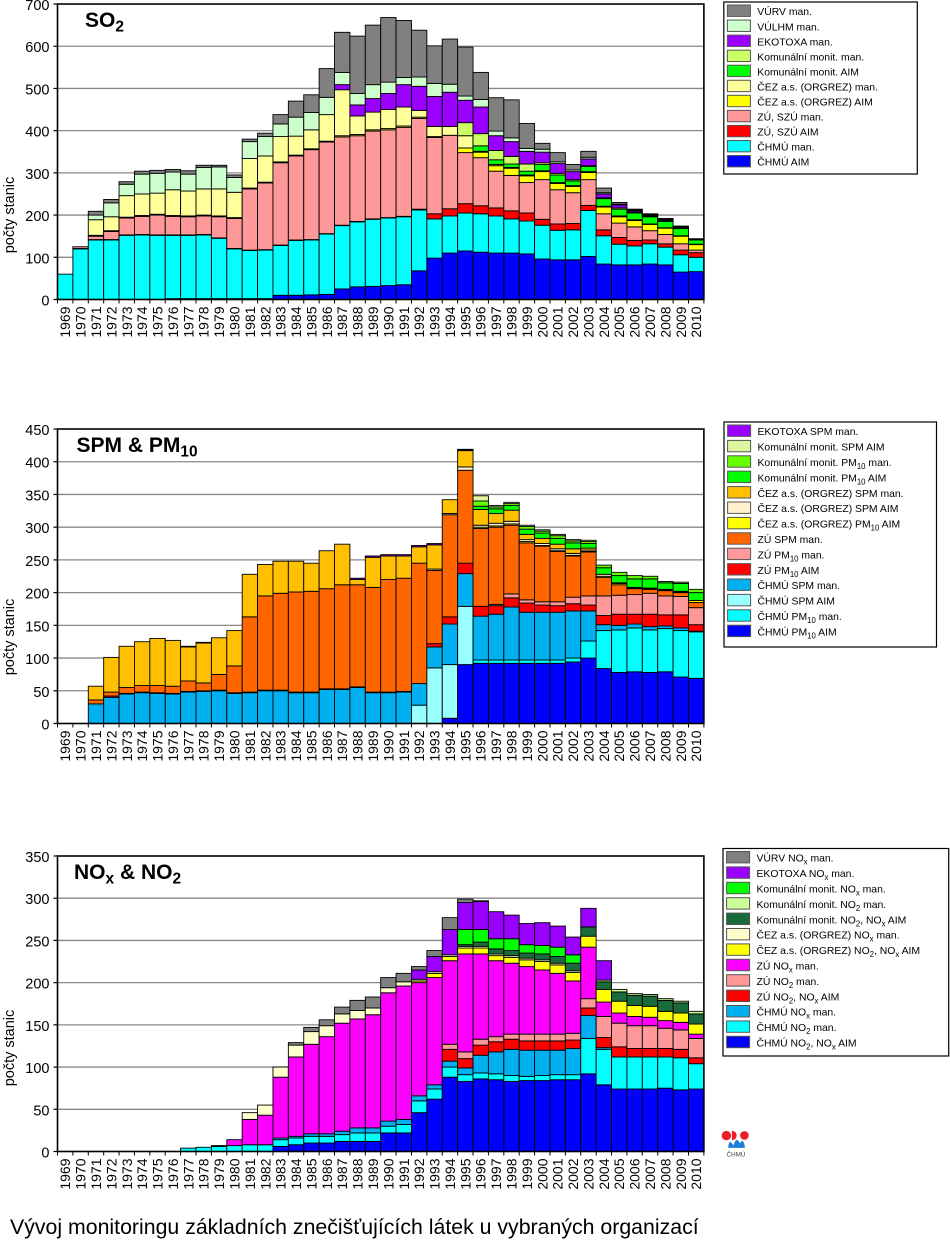 The height and width of the screenshot is (1249, 950). What do you see at coordinates (797, 632) in the screenshot?
I see `svg-text: ČHMÚ PM10​ AIM` at bounding box center [797, 632].